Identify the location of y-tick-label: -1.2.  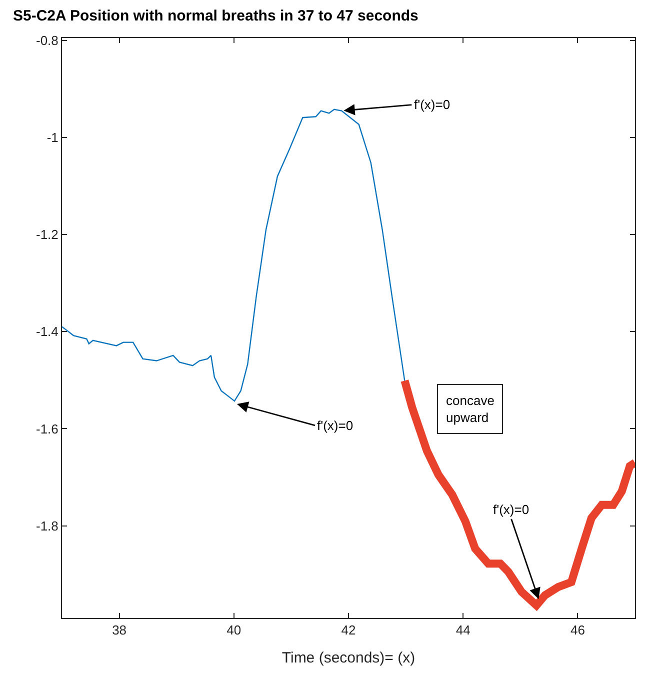
(47, 234).